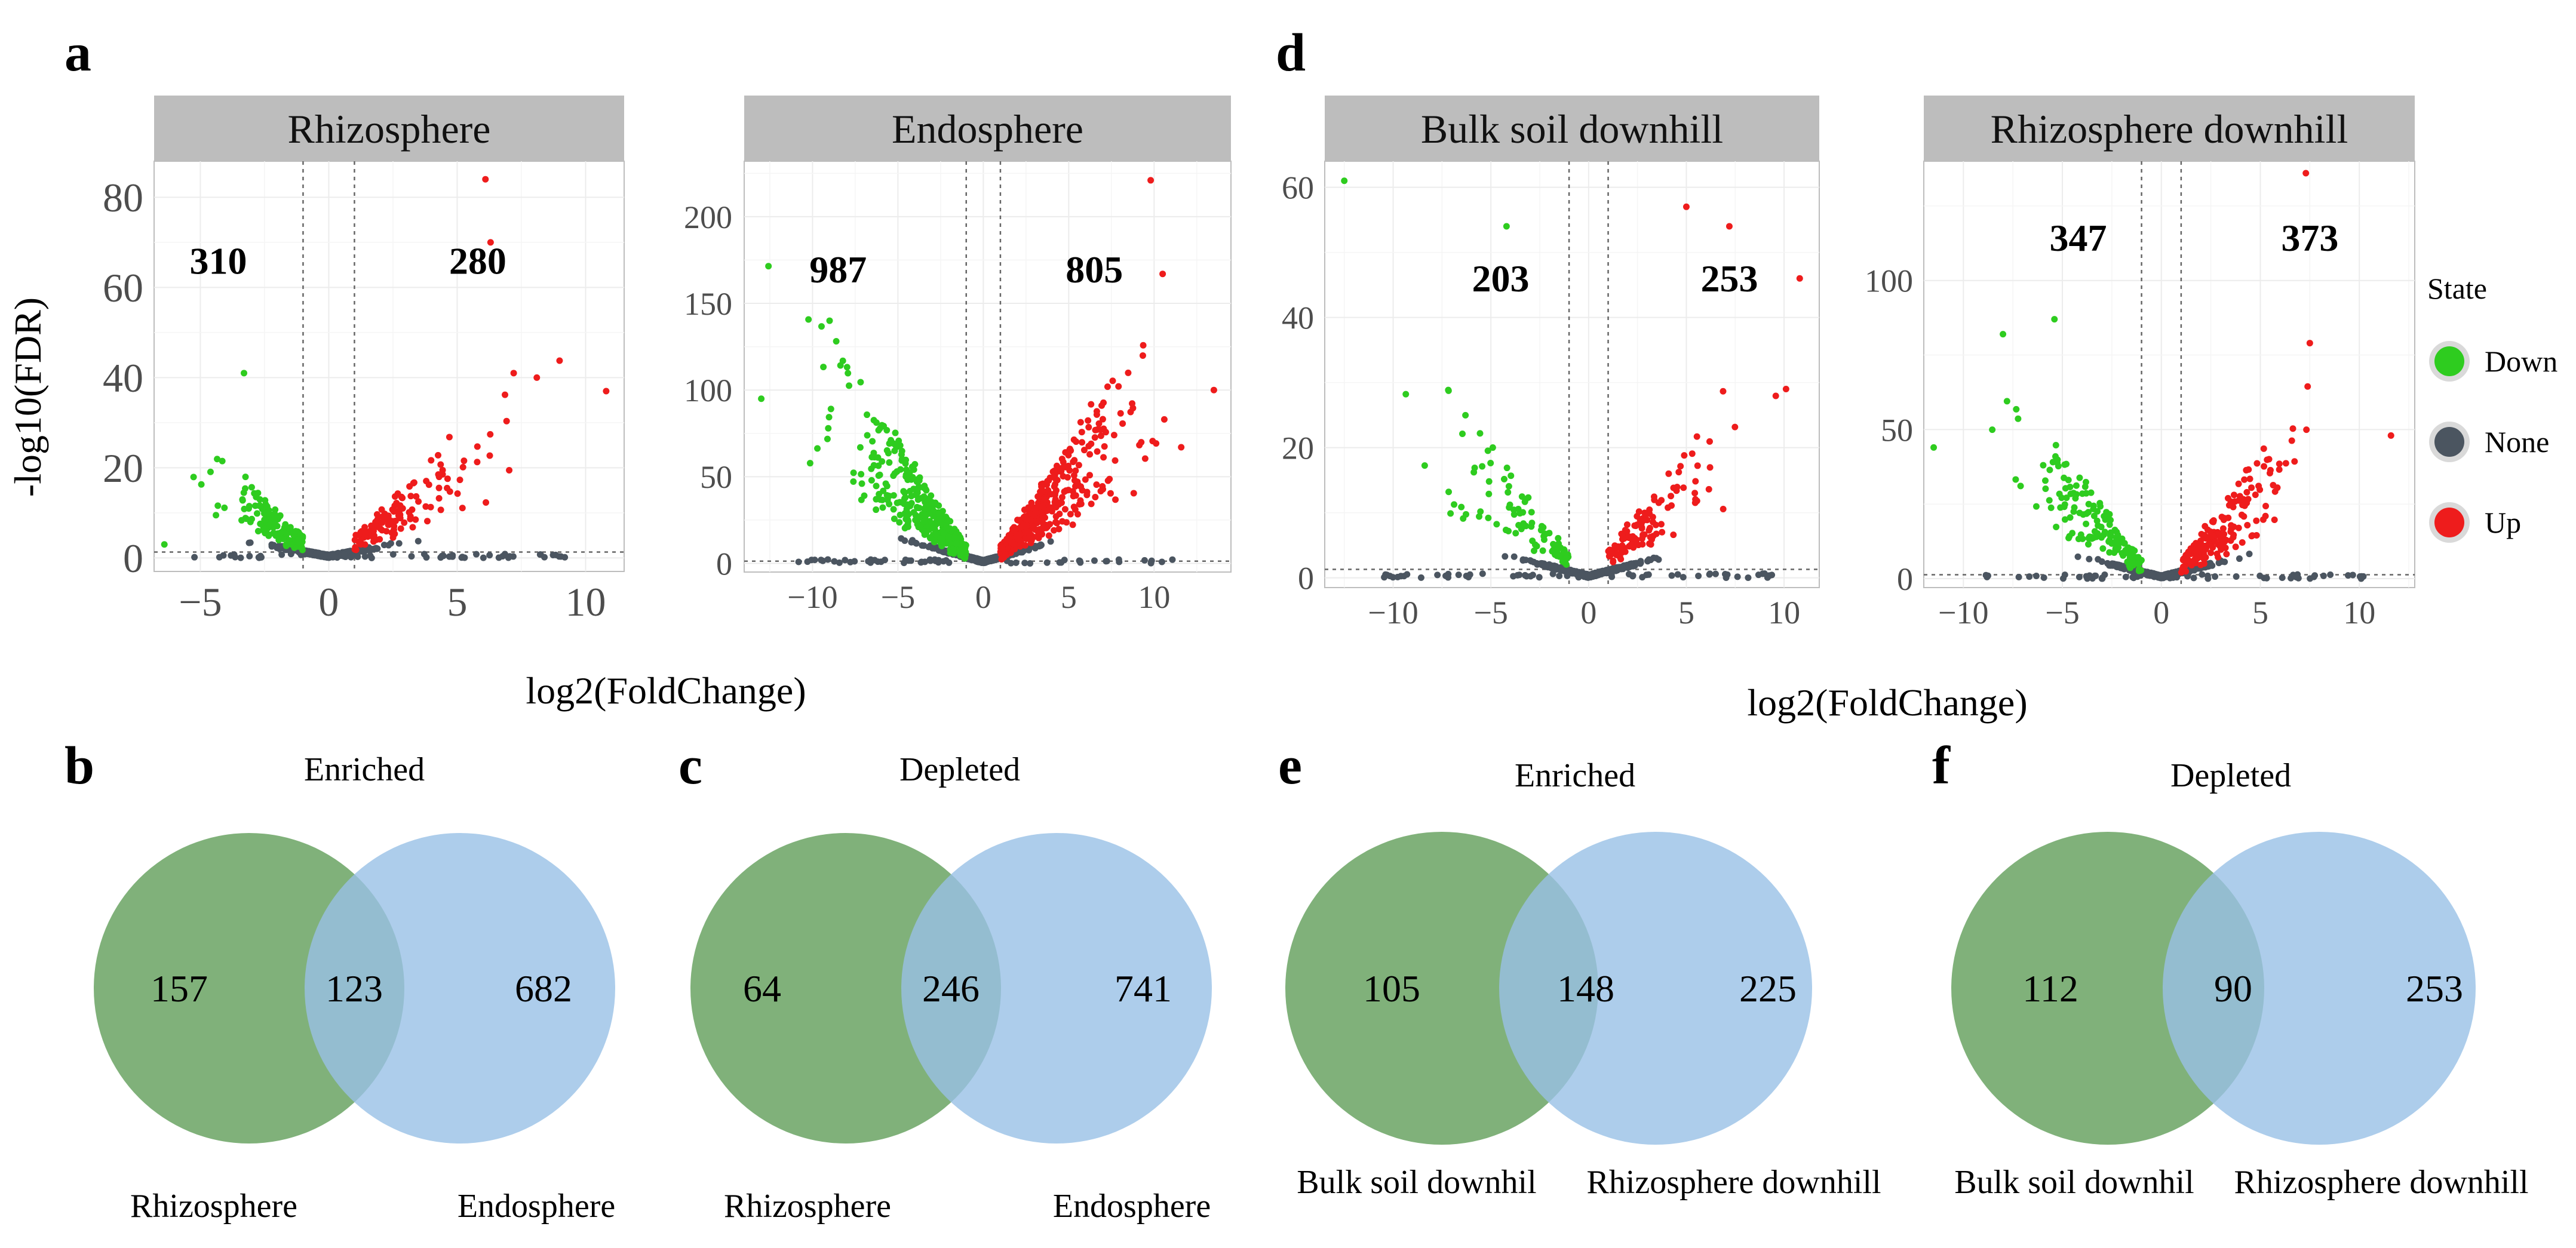 The width and height of the screenshot is (2576, 1248). What do you see at coordinates (988, 129) in the screenshot?
I see `facet-strip` at bounding box center [988, 129].